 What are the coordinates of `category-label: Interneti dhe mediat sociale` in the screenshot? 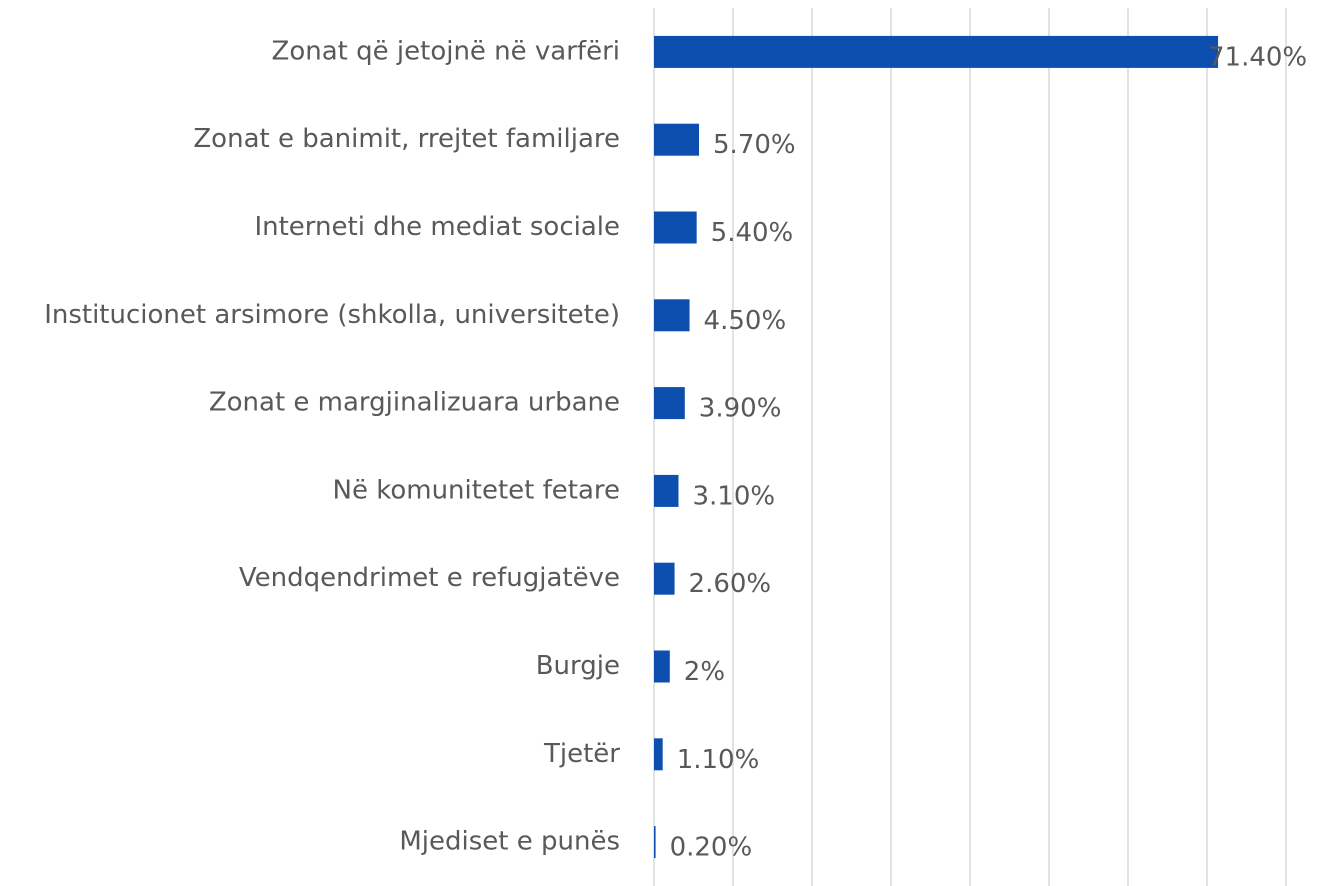 It's located at (437, 227).